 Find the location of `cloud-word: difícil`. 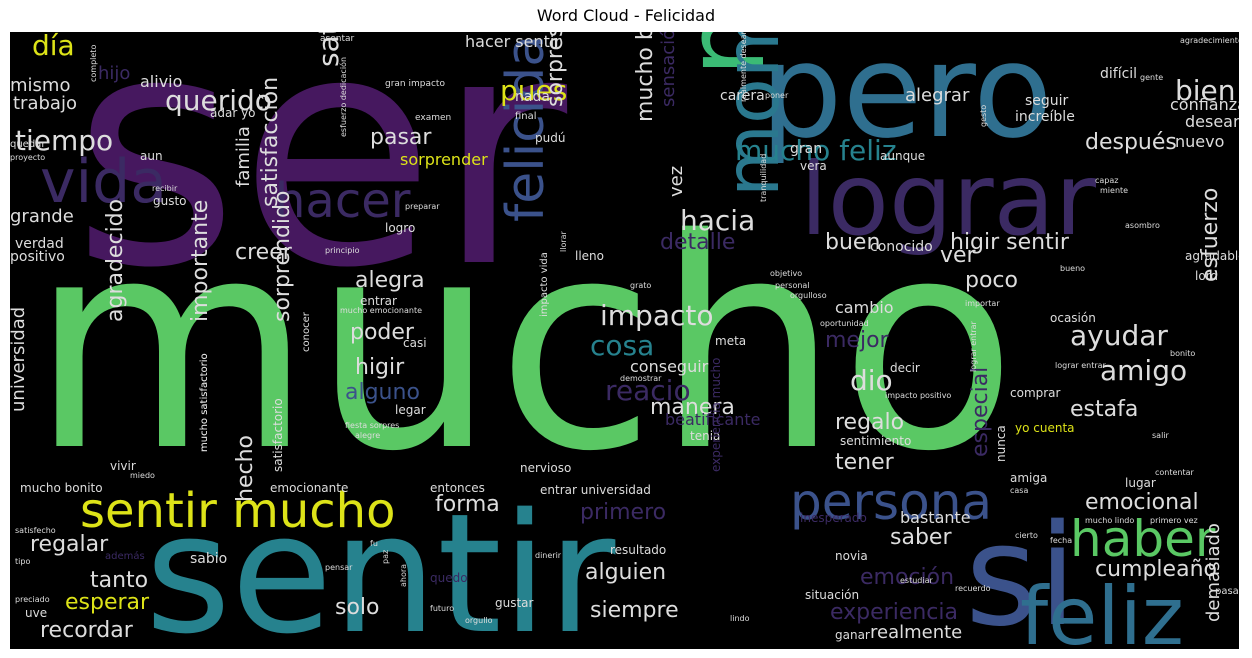

cloud-word: difícil is located at coordinates (1119, 74).